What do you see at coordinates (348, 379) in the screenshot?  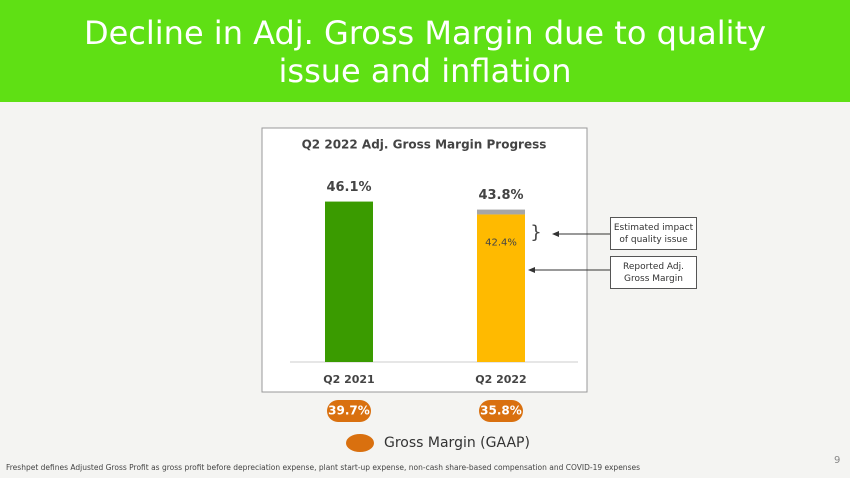 I see `x-tick-label: Q2 2021` at bounding box center [348, 379].